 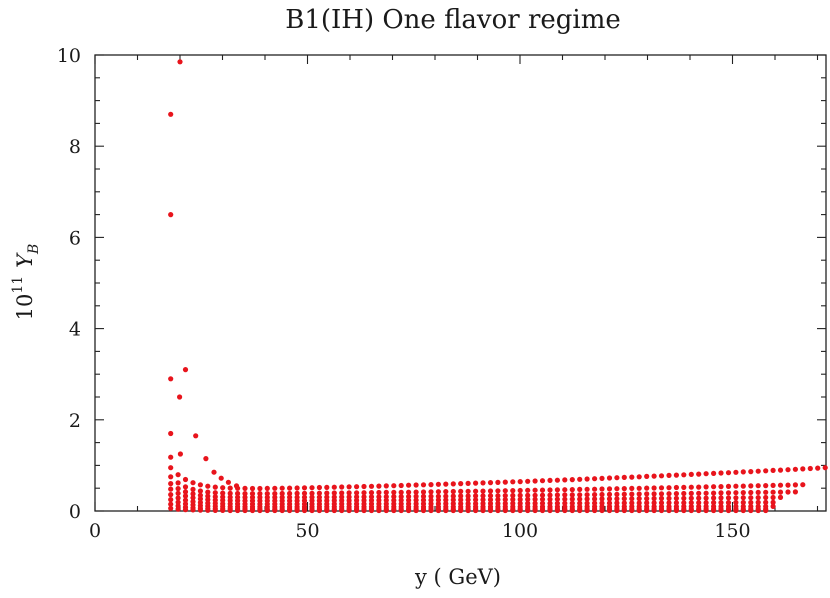 I want to click on x-tick-label: 0, so click(x=95, y=531).